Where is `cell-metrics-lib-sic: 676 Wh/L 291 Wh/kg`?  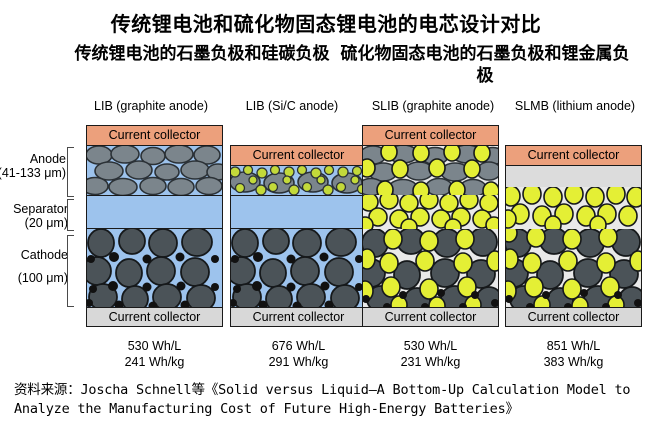 cell-metrics-lib-sic: 676 Wh/L 291 Wh/kg is located at coordinates (298, 354).